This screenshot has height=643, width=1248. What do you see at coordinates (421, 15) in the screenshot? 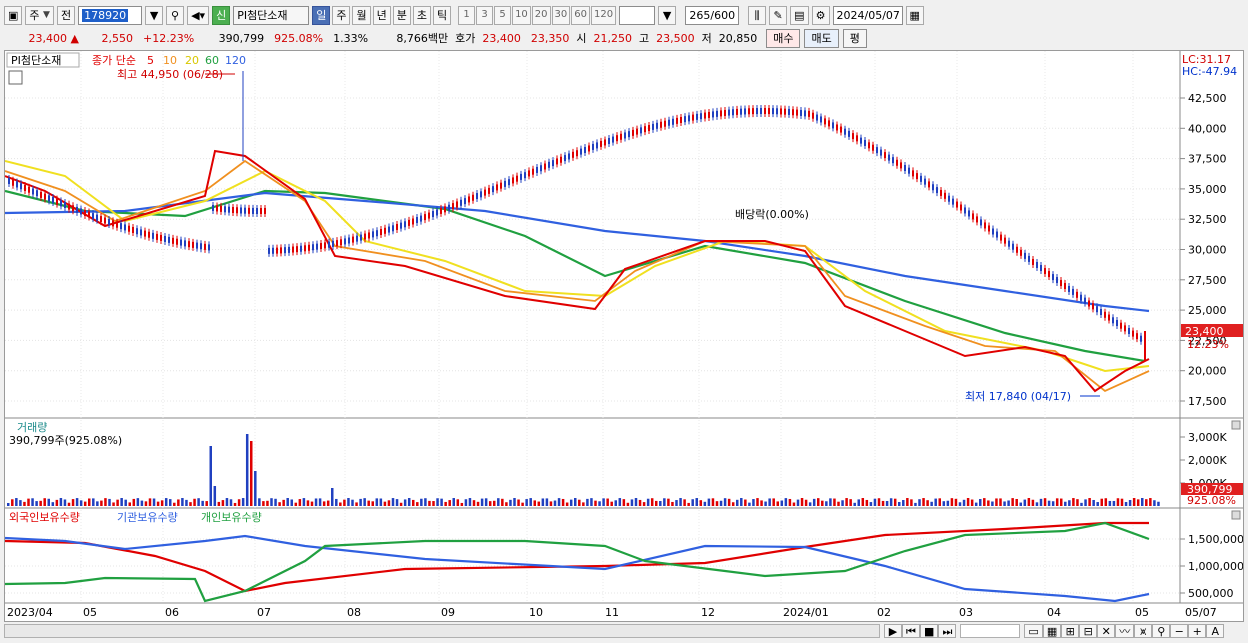
I see `period-tab-5: 초` at bounding box center [421, 15].